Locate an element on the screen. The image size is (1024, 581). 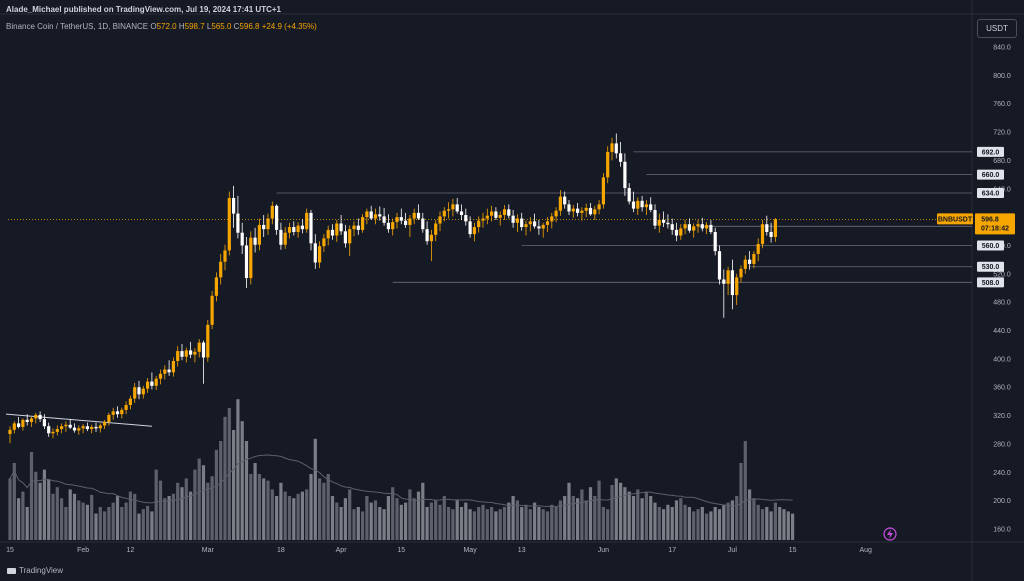
high-value: 598.7 is located at coordinates (194, 26).